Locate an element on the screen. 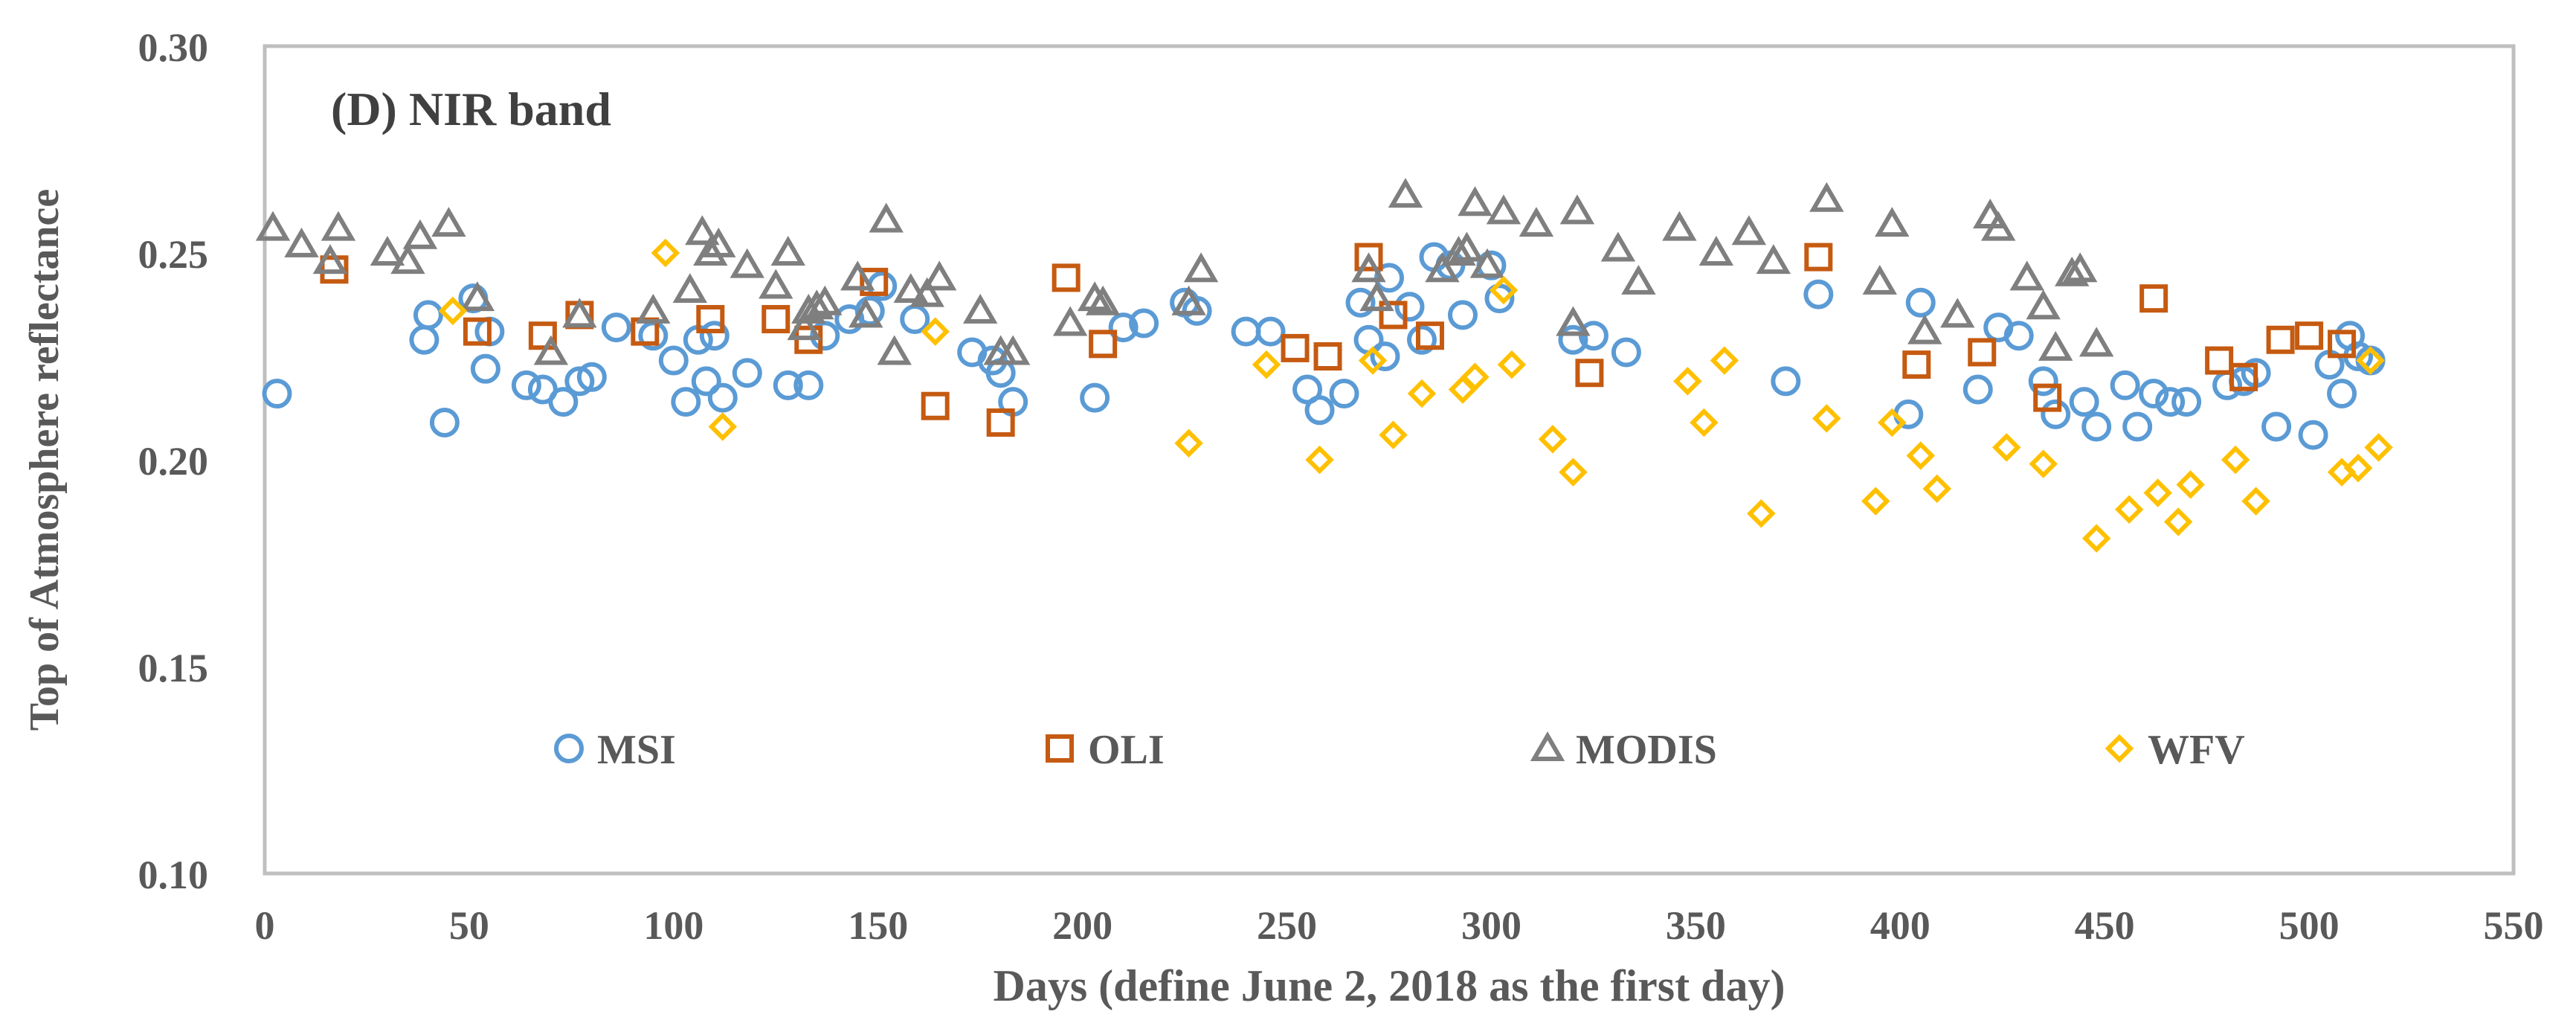  x-tick-label: 300 is located at coordinates (1491, 925).